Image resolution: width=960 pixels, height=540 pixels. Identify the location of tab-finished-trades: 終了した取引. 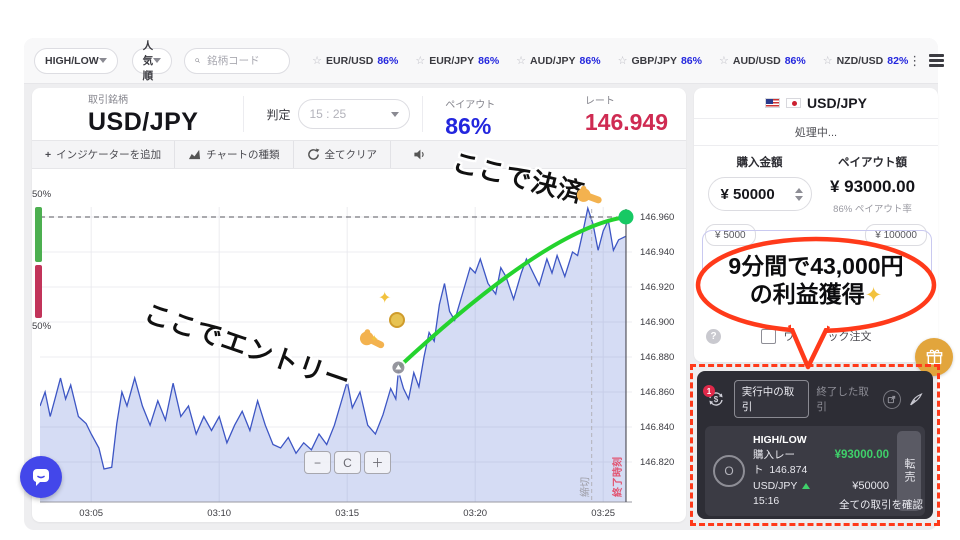
(842, 399).